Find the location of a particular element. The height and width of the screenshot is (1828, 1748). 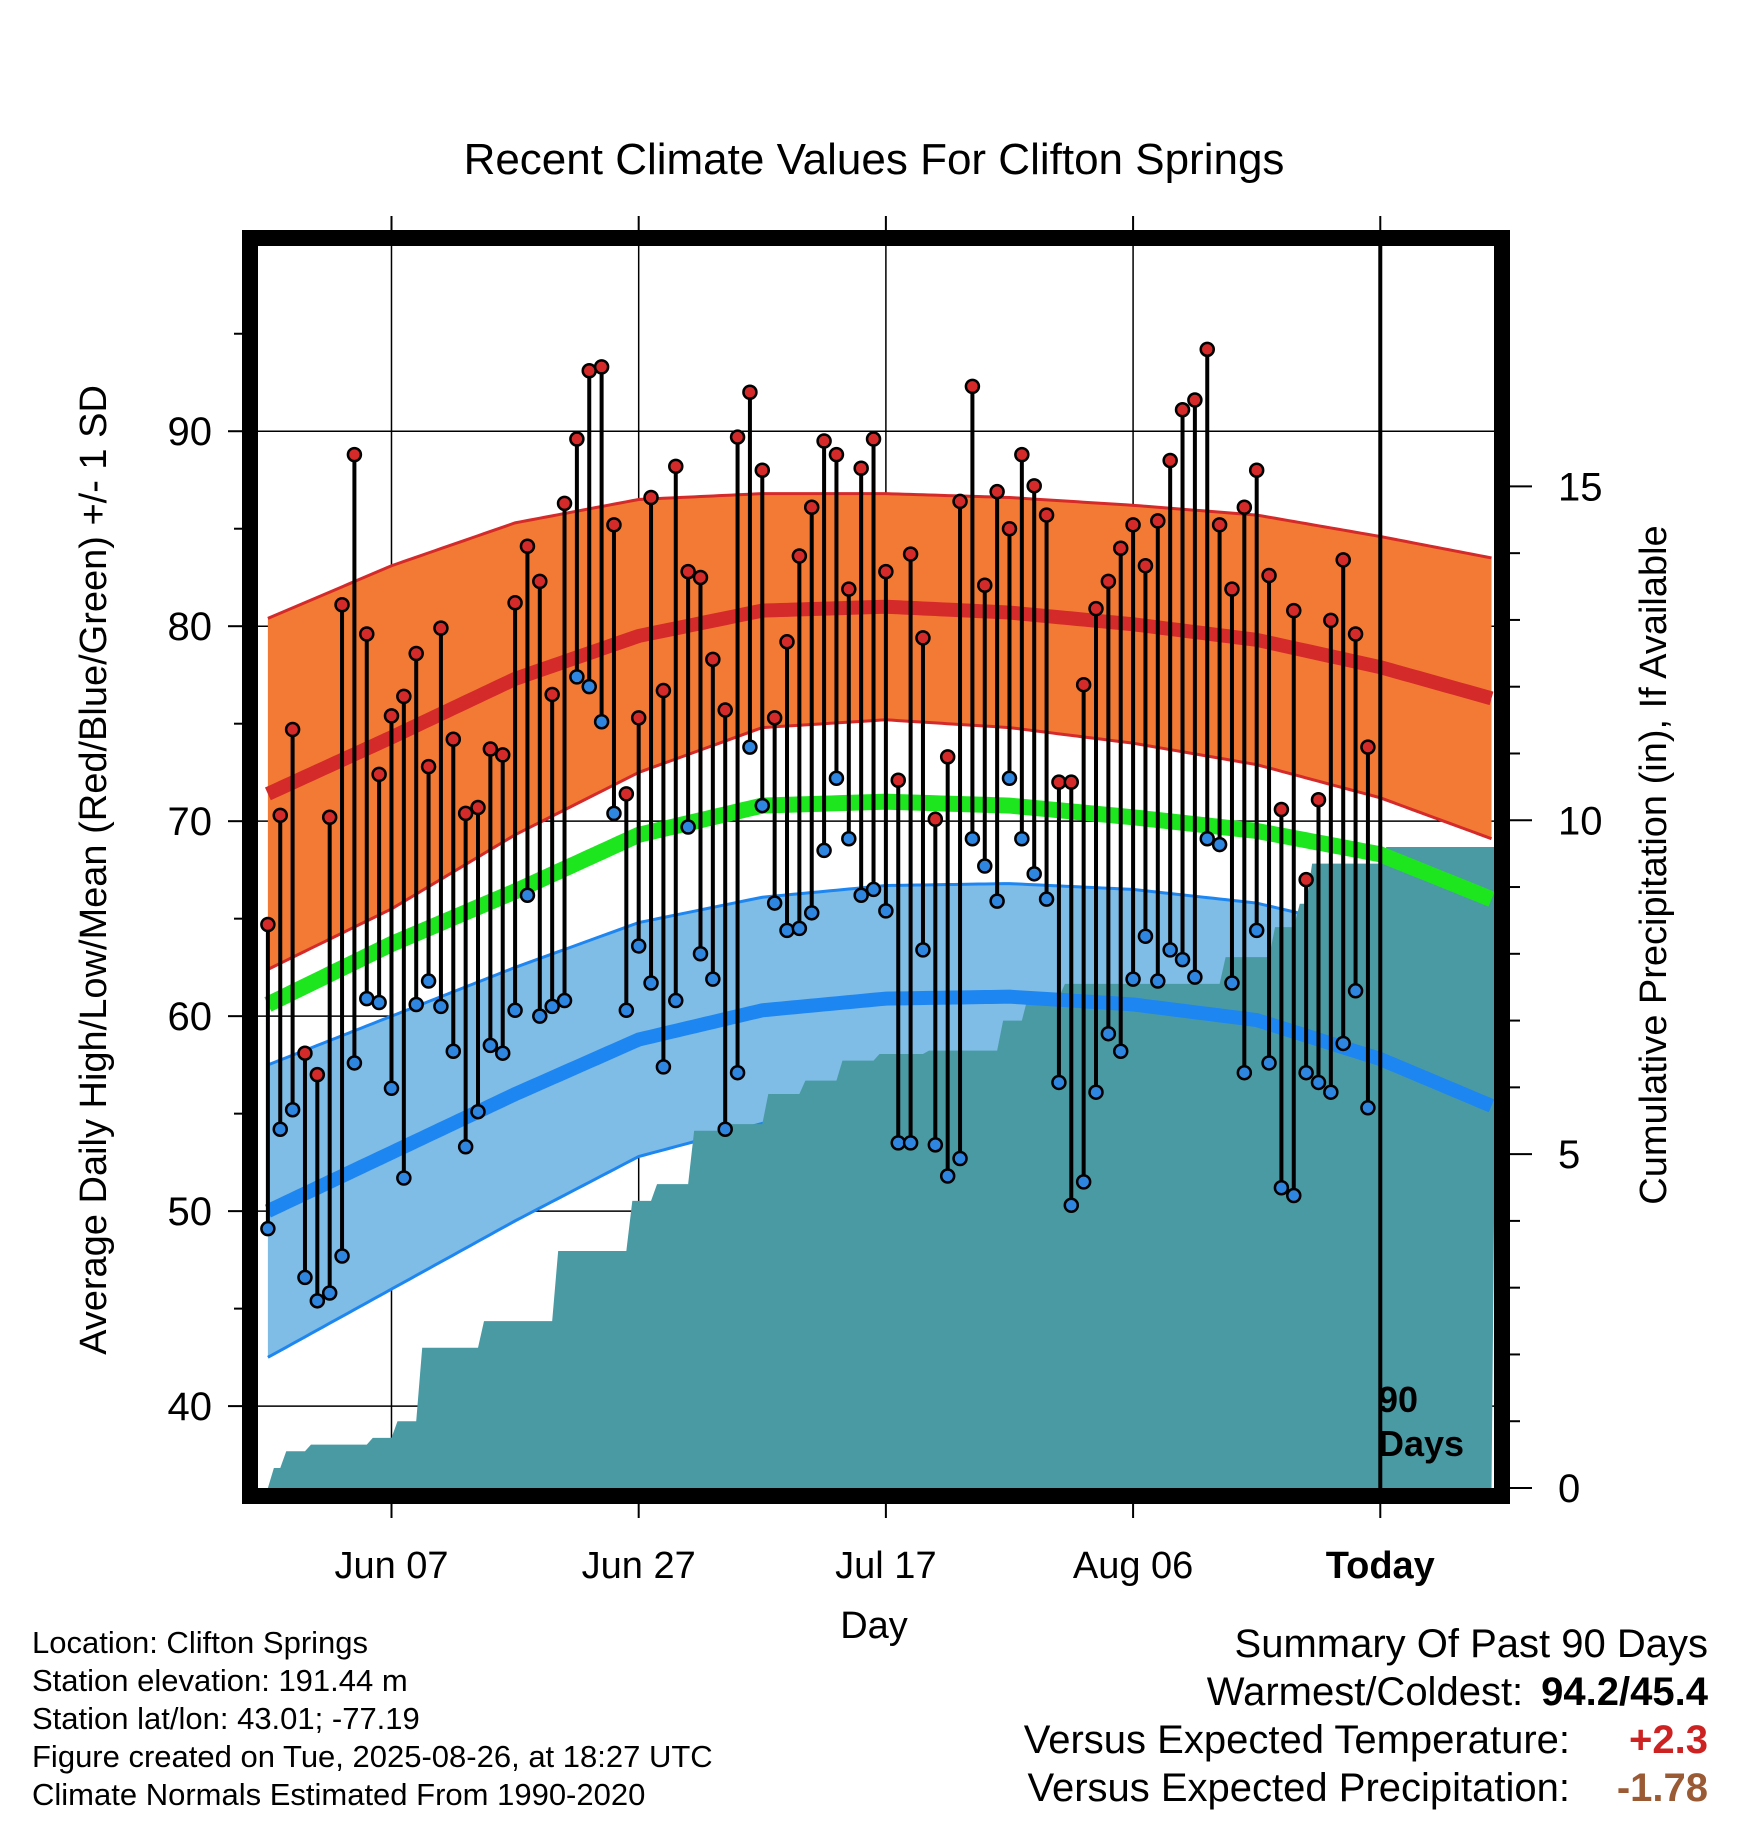

warm-cold-row: Warmest/Coldest: 94.2/45.4 is located at coordinates (1366, 1692).